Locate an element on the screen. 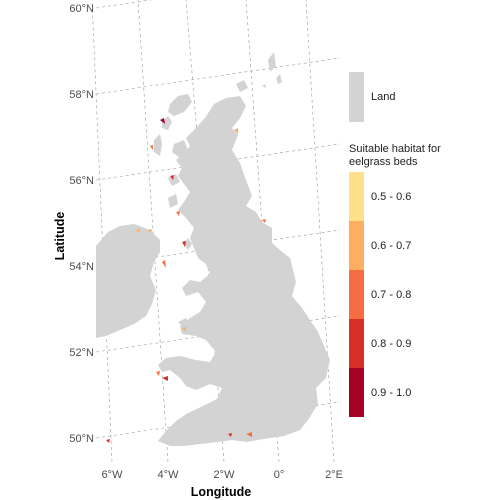 Image resolution: width=500 pixels, height=500 pixels. land-shetland-south is located at coordinates (279, 79).